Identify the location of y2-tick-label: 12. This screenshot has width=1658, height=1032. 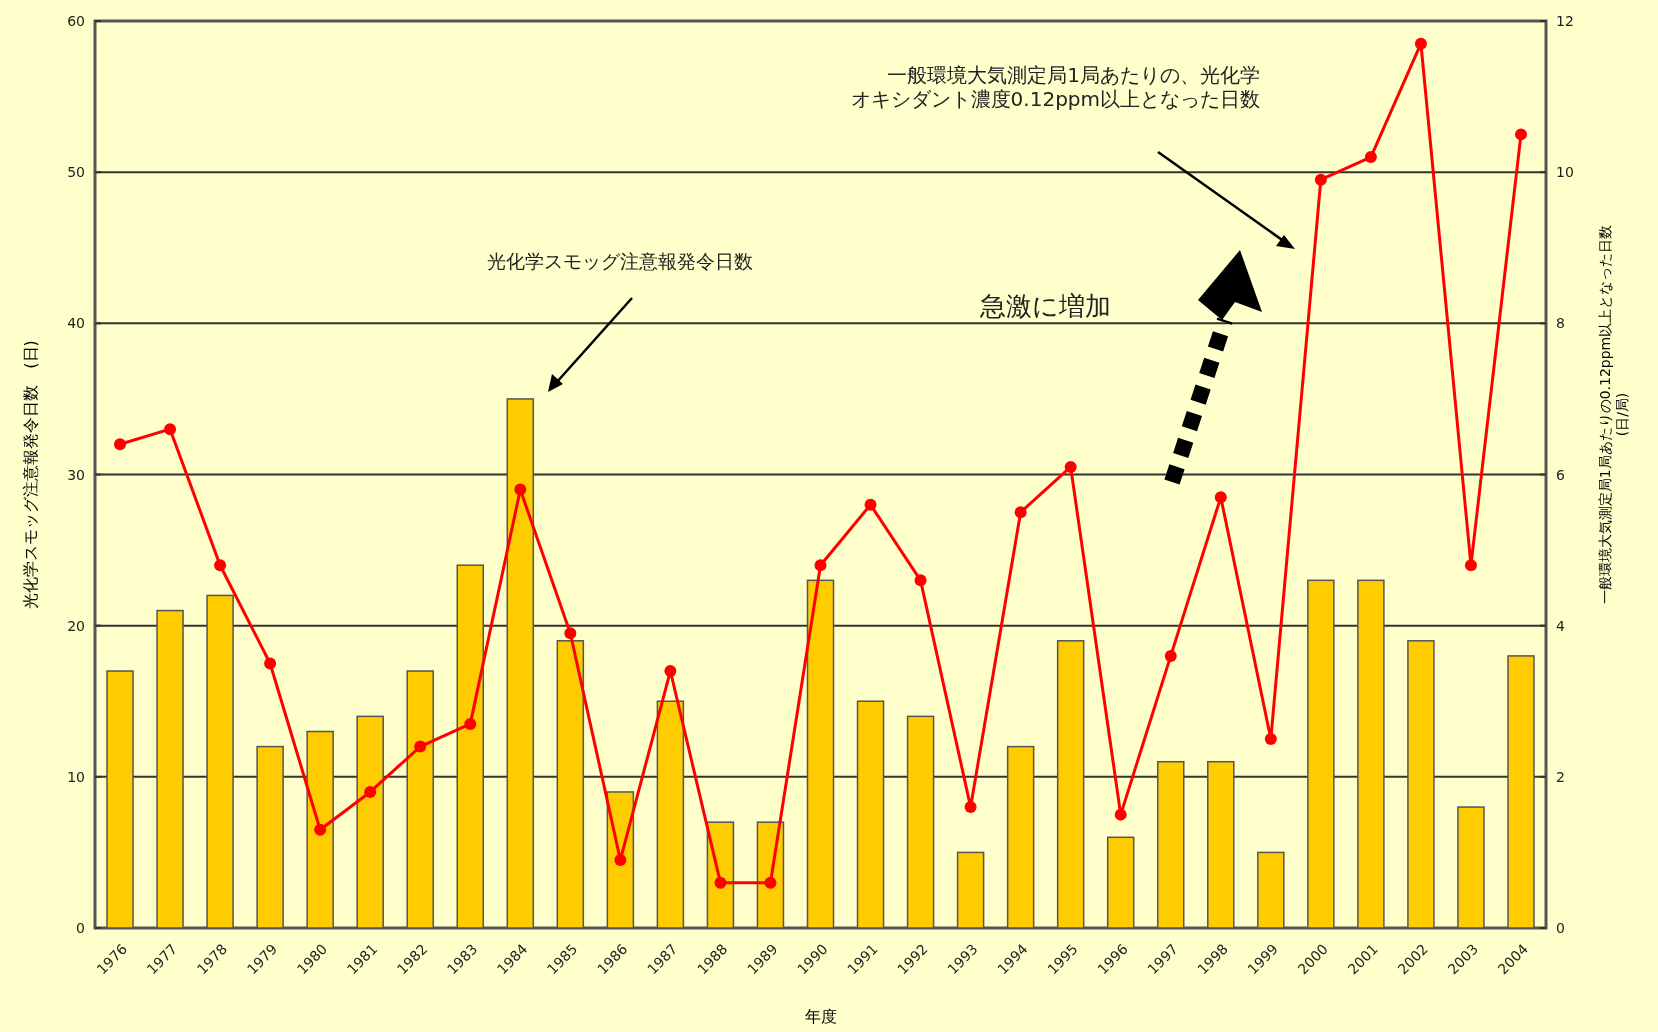
(1565, 21).